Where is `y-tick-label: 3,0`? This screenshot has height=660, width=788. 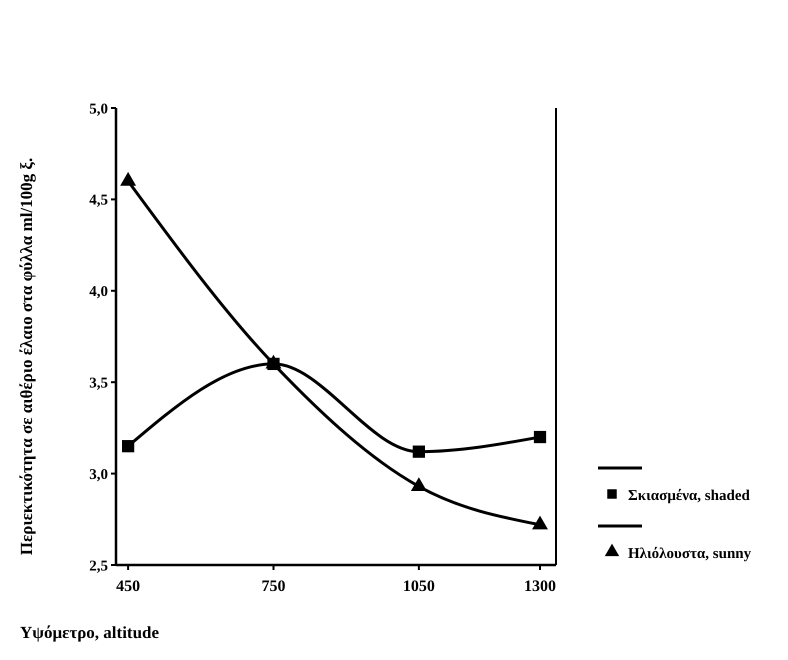
y-tick-label: 3,0 is located at coordinates (98, 474).